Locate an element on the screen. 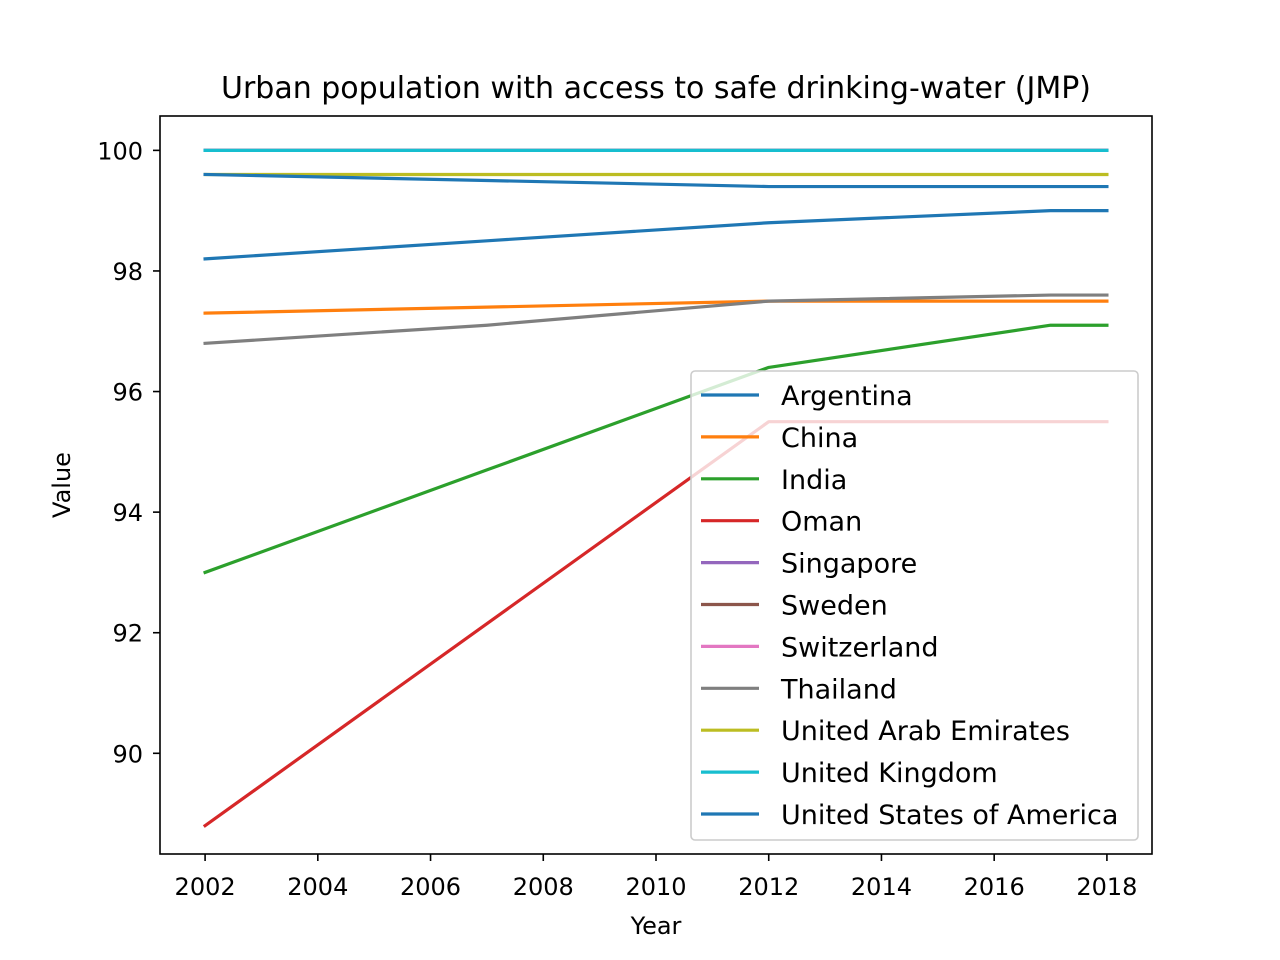 This screenshot has width=1280, height=960. x-tick-label: 2012 is located at coordinates (768, 887).